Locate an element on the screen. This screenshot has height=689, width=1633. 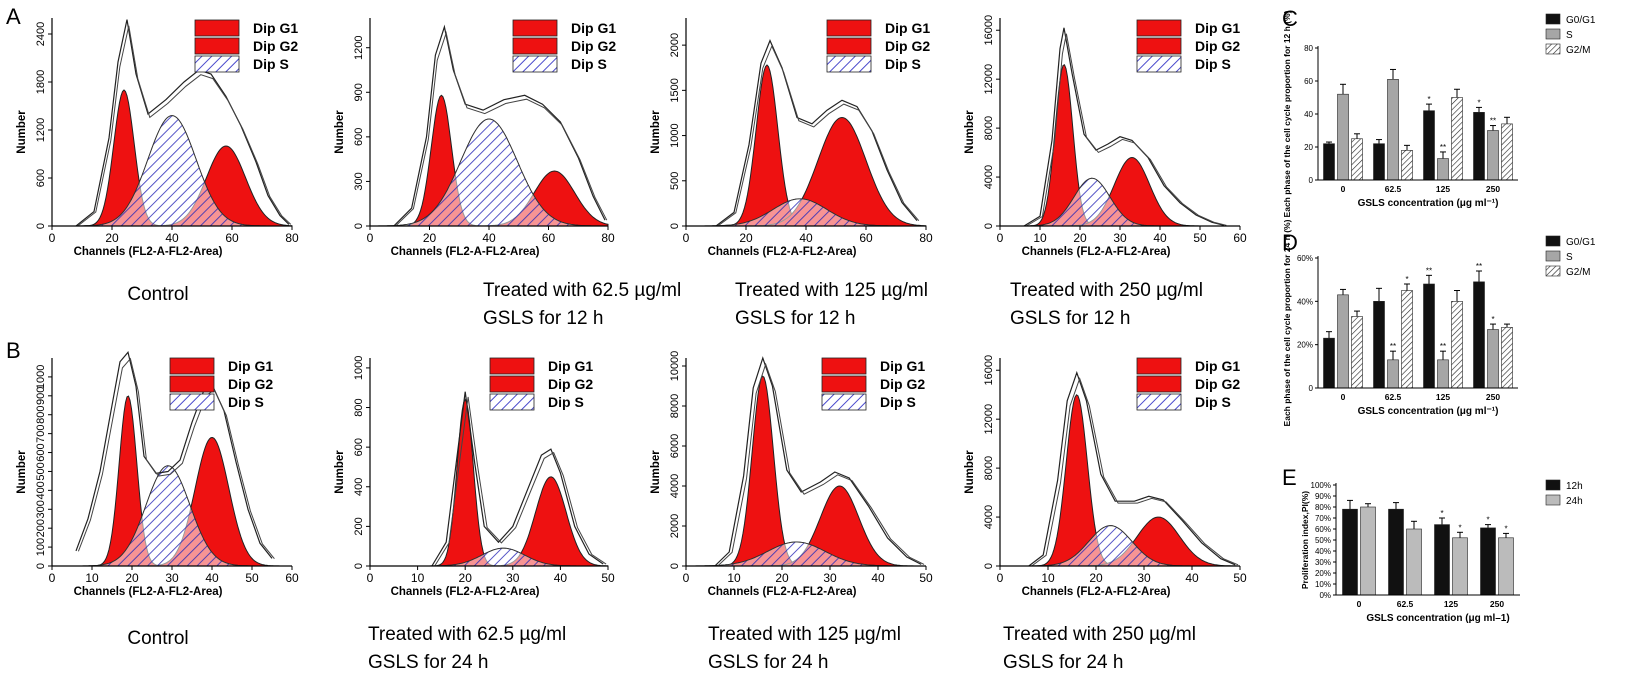
caption-line: GSLS for 12 h is located at coordinates (1070, 318).